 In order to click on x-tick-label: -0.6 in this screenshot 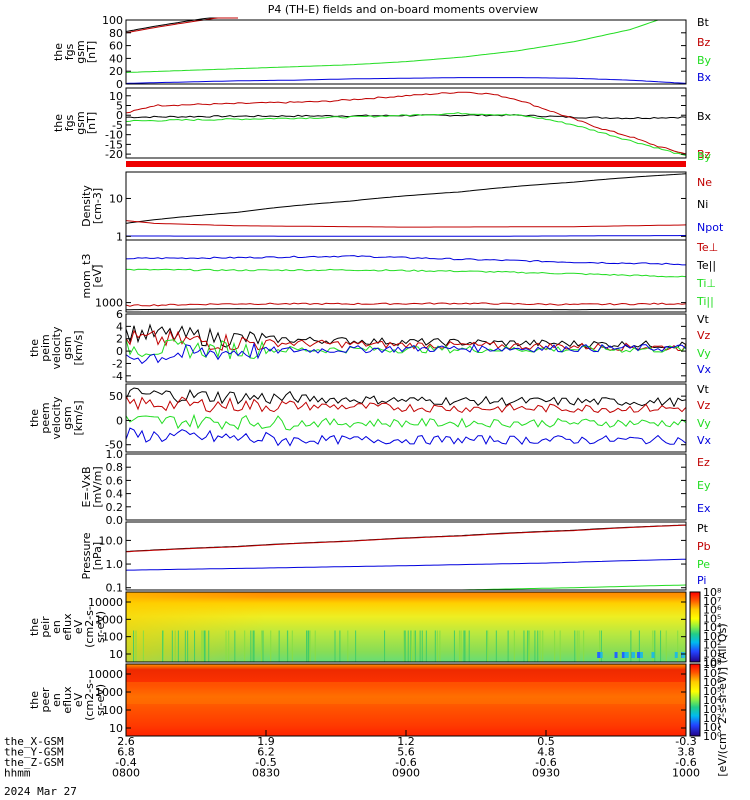, I will do `click(405, 762)`.